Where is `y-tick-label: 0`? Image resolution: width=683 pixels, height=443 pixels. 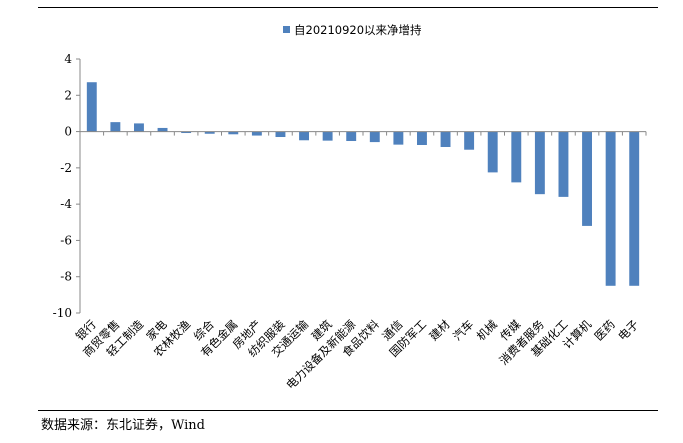 y-tick-label: 0 is located at coordinates (68, 132).